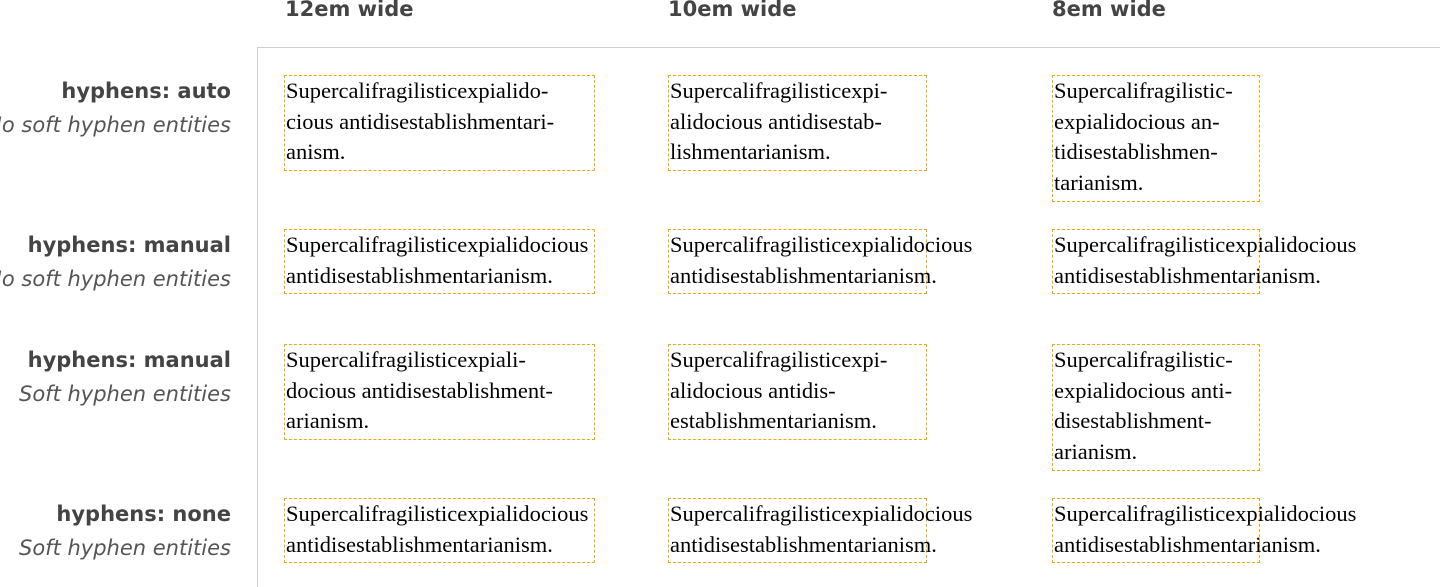  Describe the element at coordinates (753, 390) in the screenshot. I see `sample-line: alidocious antidis-` at that location.